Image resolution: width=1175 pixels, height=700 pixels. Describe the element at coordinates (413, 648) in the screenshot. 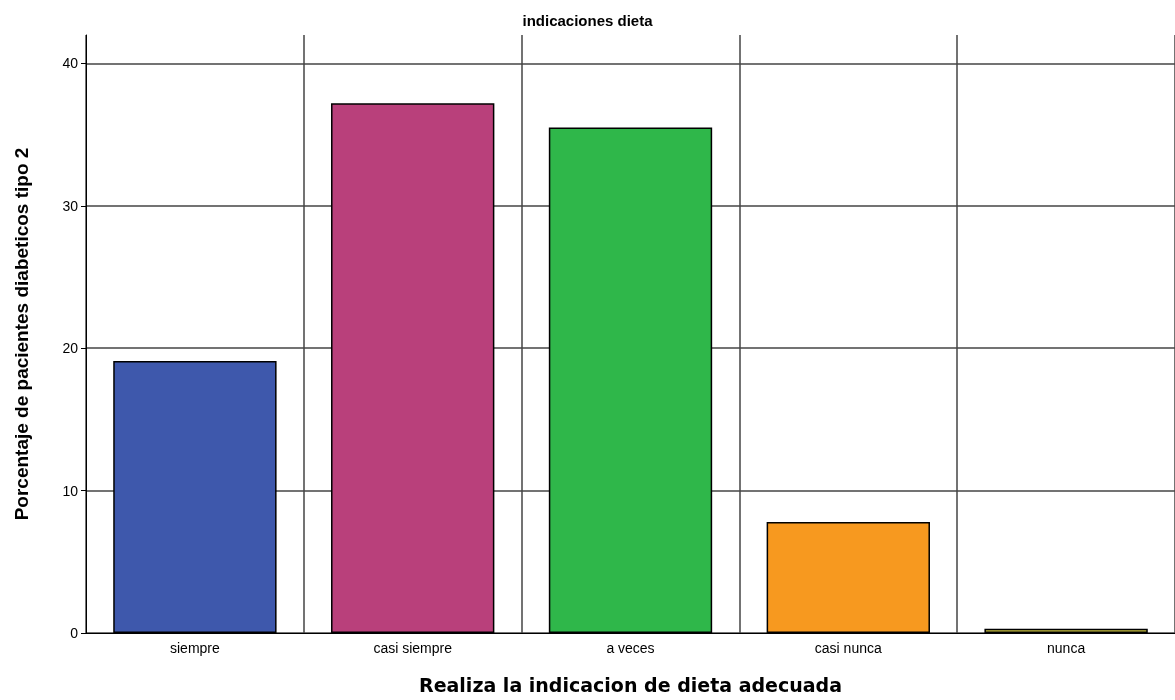

I see `x-tick-label: casi siempre` at that location.